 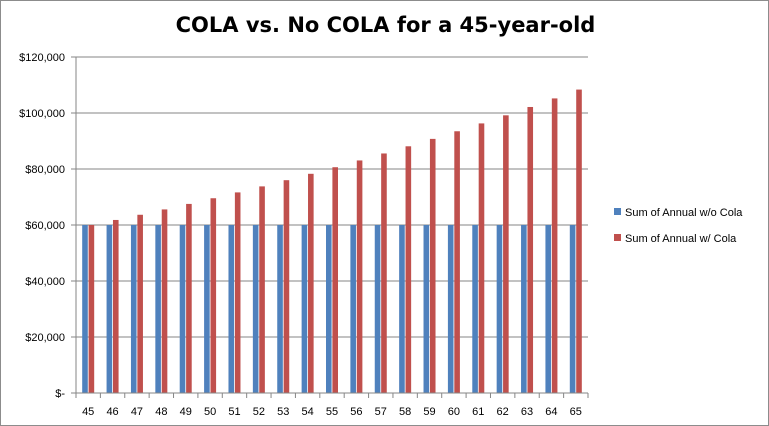 I want to click on x-tick-label: 59, so click(x=429, y=412).